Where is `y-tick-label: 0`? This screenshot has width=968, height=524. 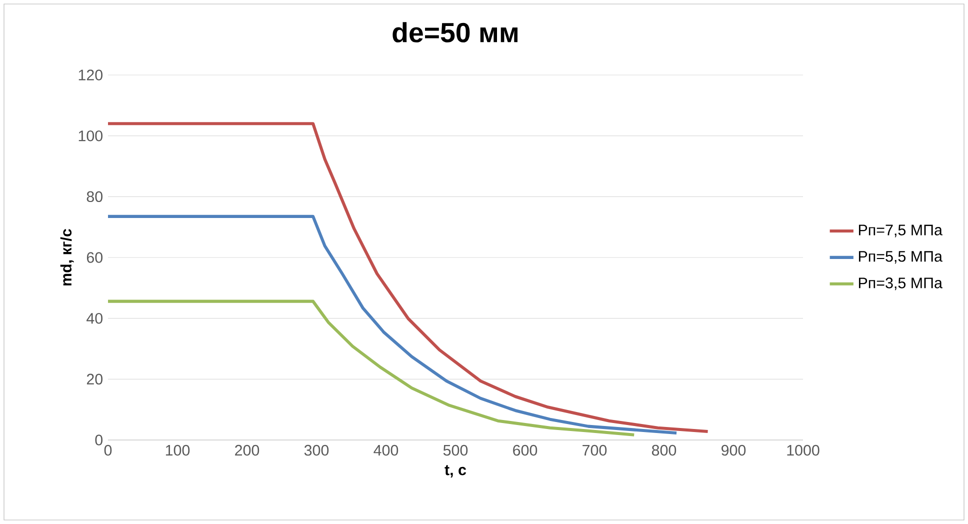
y-tick-label: 0 is located at coordinates (98, 440).